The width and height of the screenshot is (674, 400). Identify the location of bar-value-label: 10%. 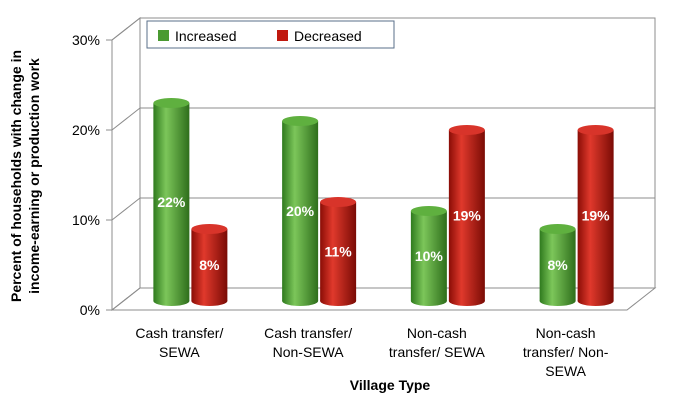
(429, 256).